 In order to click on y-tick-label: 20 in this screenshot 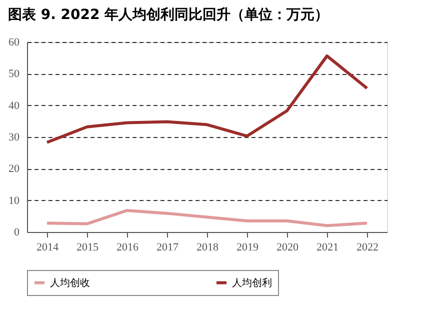, I will do `click(14, 169)`.